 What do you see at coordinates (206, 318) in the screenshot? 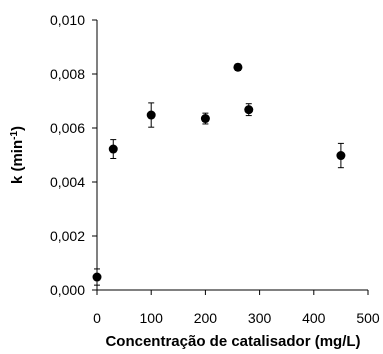
I see `x-tick-label: 200` at bounding box center [206, 318].